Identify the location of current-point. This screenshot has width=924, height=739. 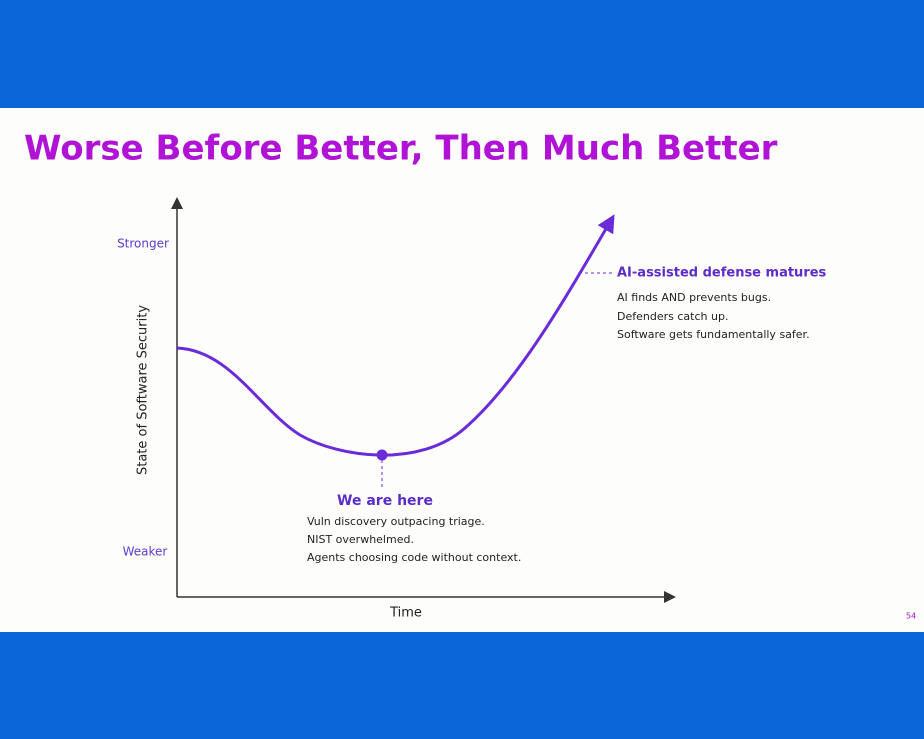
(382, 455).